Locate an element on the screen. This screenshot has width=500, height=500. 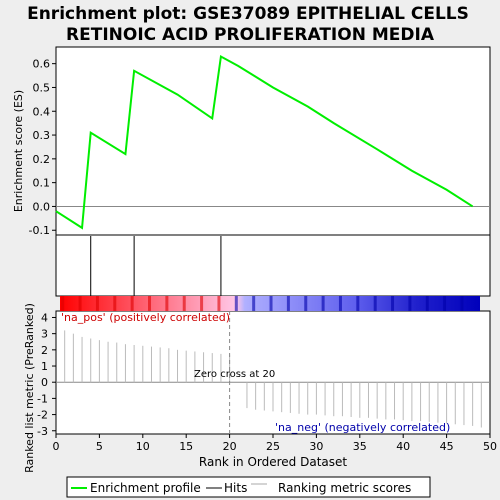
x-tick-label: 20 is located at coordinates (230, 446).